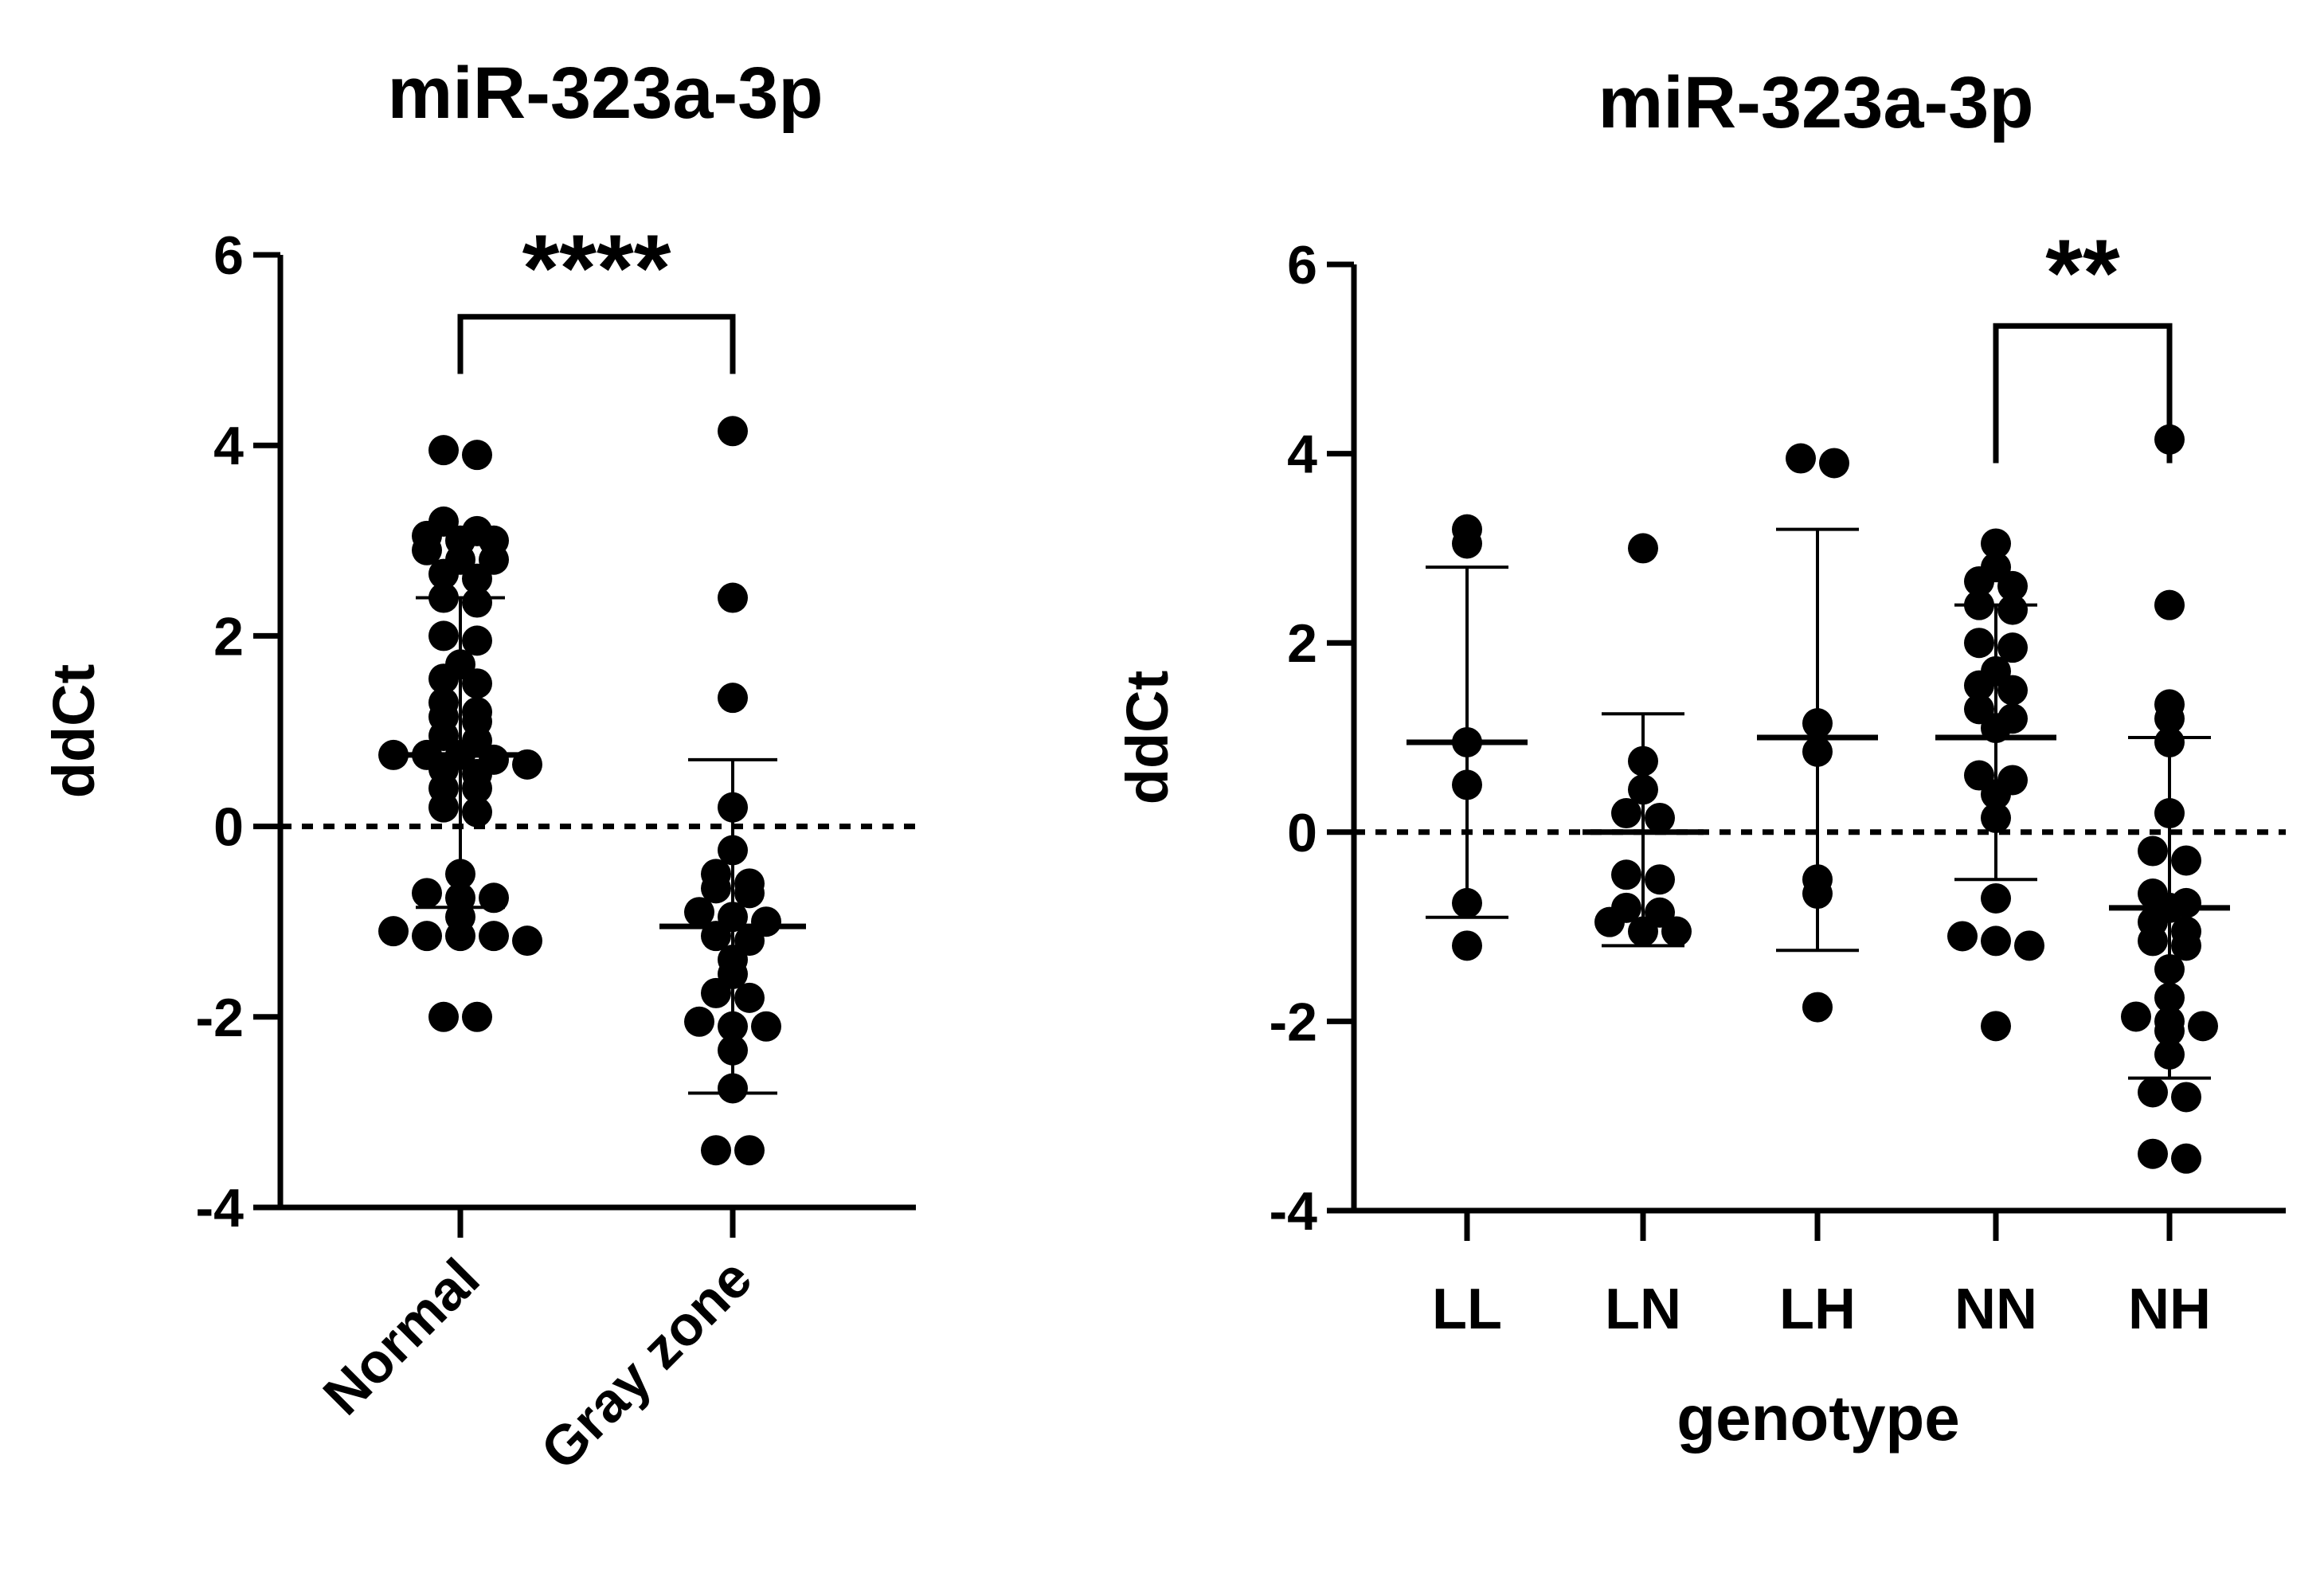 Image resolution: width=2324 pixels, height=1573 pixels. Describe the element at coordinates (401, 1336) in the screenshot. I see `x-tick-label: Normal` at that location.